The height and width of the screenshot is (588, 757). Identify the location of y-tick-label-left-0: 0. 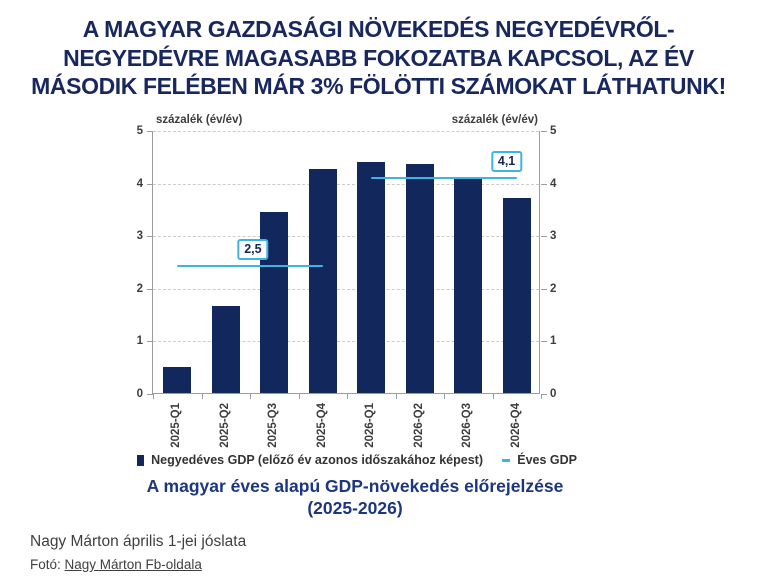
(139, 394).